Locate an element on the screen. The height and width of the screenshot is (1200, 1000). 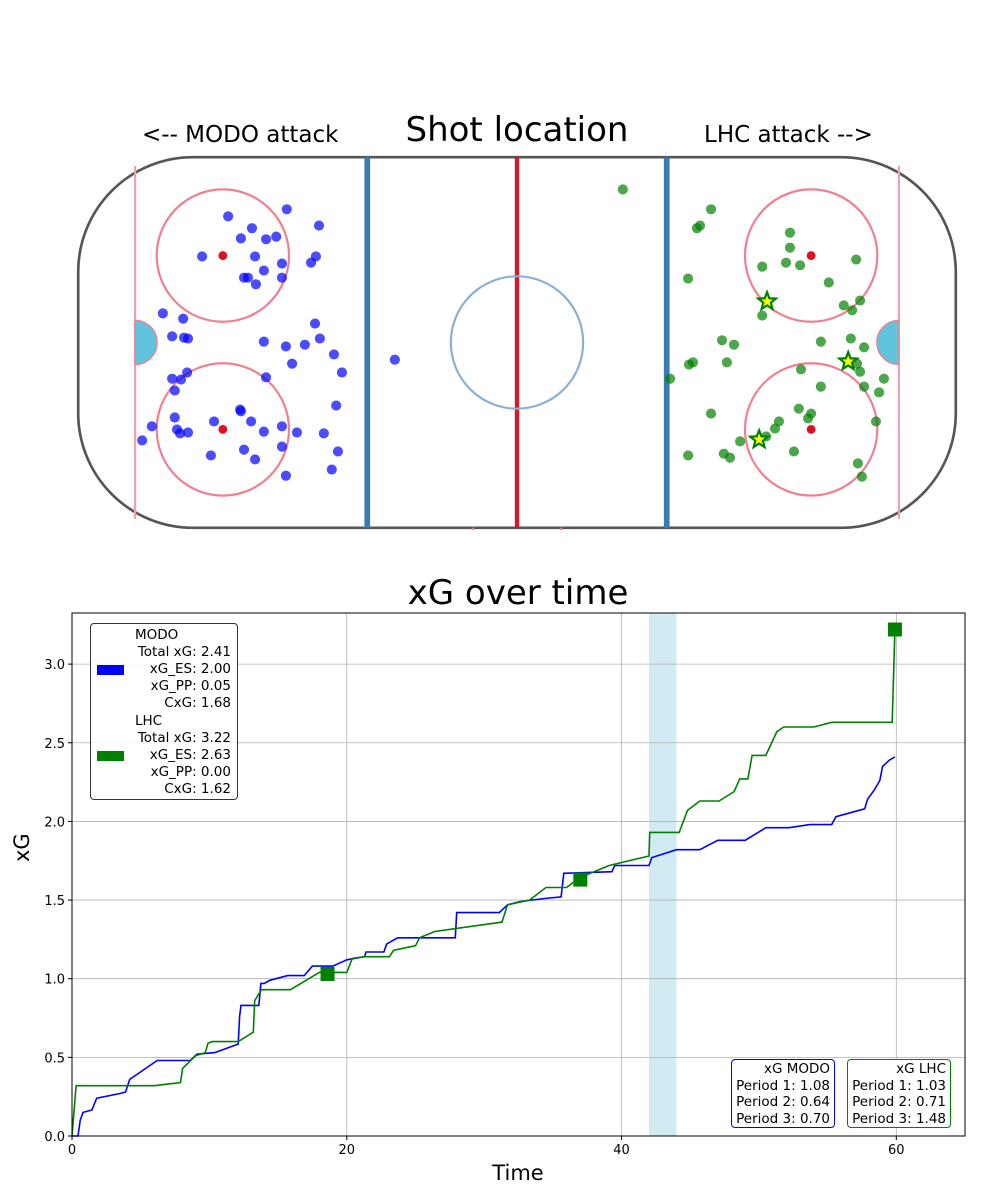
legend-lhc-es: xG_ES: 2.63 is located at coordinates (190, 755).